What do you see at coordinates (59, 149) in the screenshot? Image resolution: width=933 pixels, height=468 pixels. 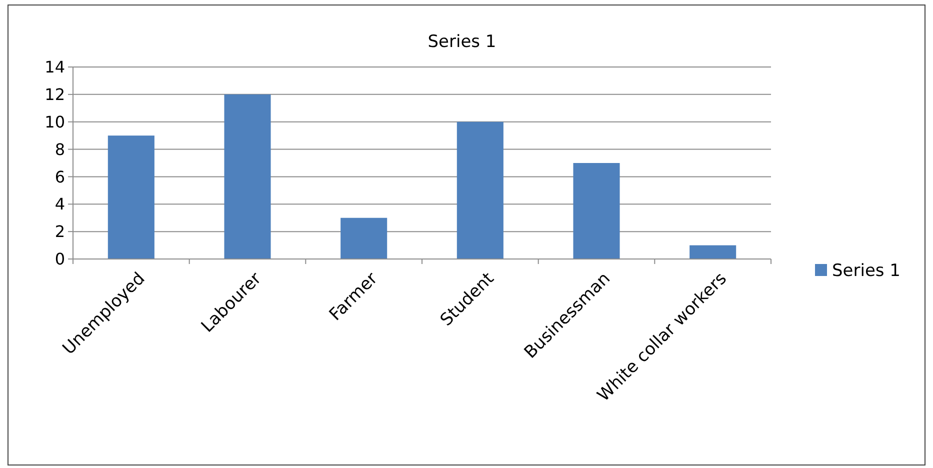 I see `y-tick-label: 8` at bounding box center [59, 149].